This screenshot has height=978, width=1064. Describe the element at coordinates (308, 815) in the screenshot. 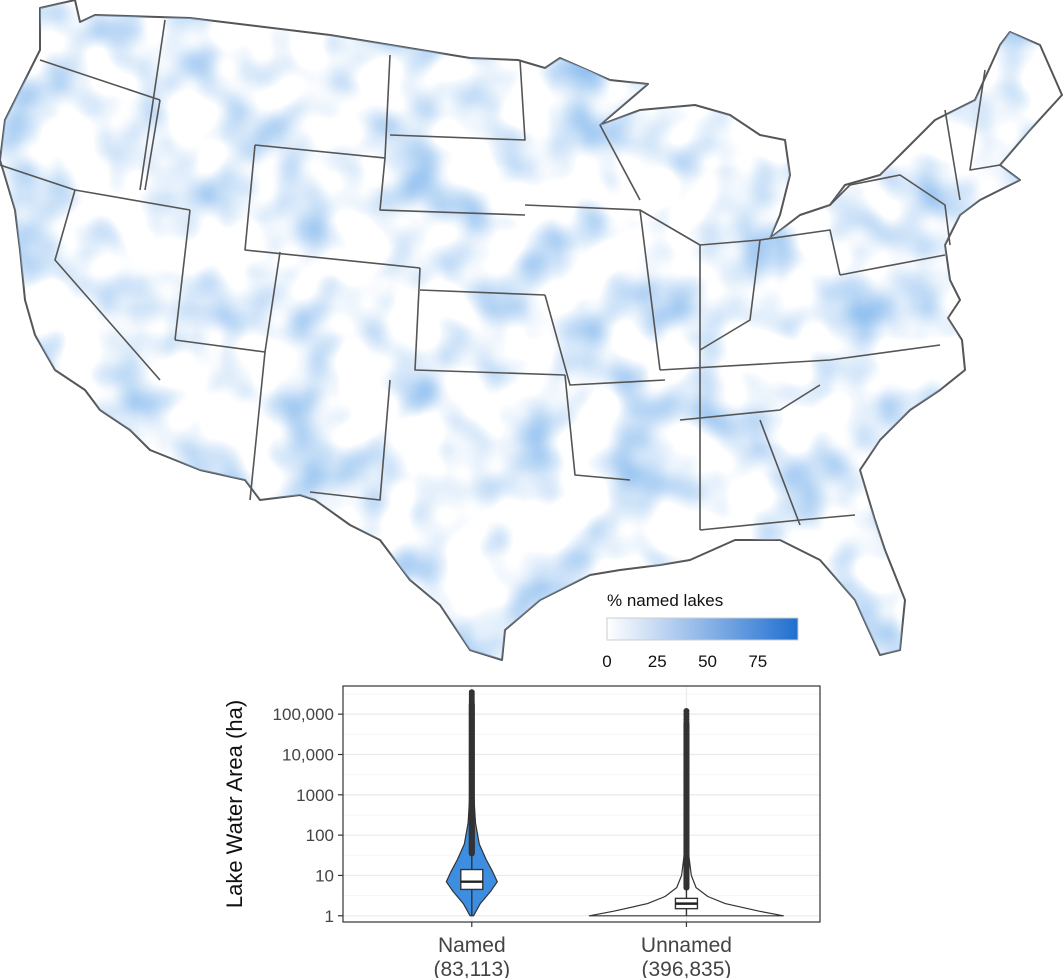

I see `y-axis-ticks: 1 10 100 1000 10,000 100,000` at that location.